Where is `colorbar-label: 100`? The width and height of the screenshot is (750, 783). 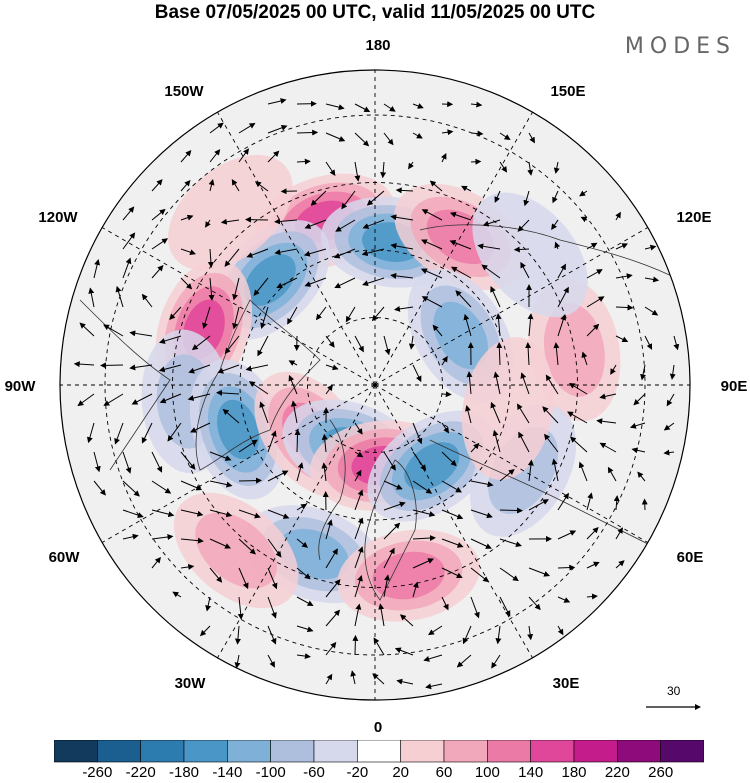
colorbar-label: 100 is located at coordinates (487, 772).